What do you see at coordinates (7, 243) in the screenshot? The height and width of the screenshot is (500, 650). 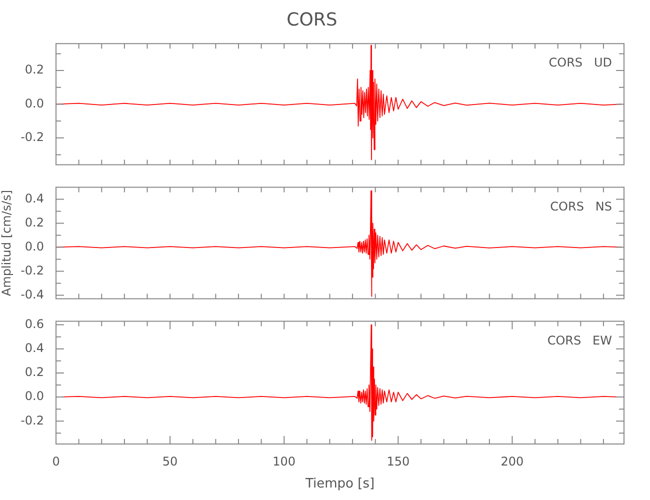 I see `y-axis-title: Amplitud [cm/s/s]` at bounding box center [7, 243].